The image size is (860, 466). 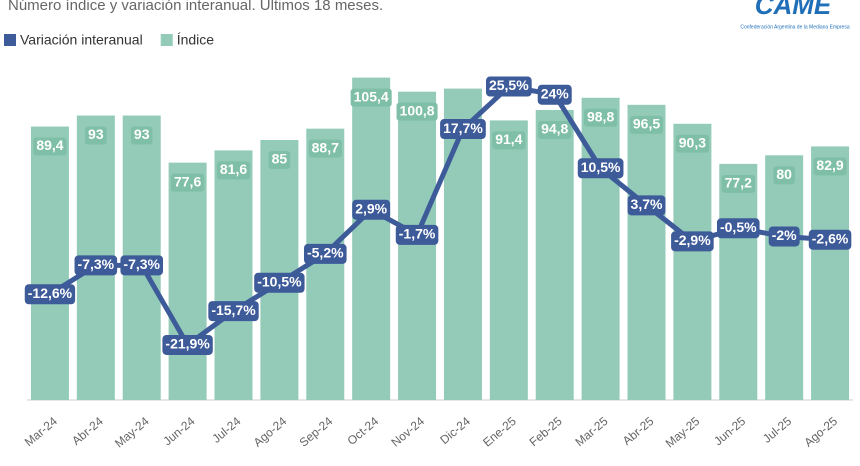 I want to click on bar-label-group: 91,4, so click(x=509, y=140).